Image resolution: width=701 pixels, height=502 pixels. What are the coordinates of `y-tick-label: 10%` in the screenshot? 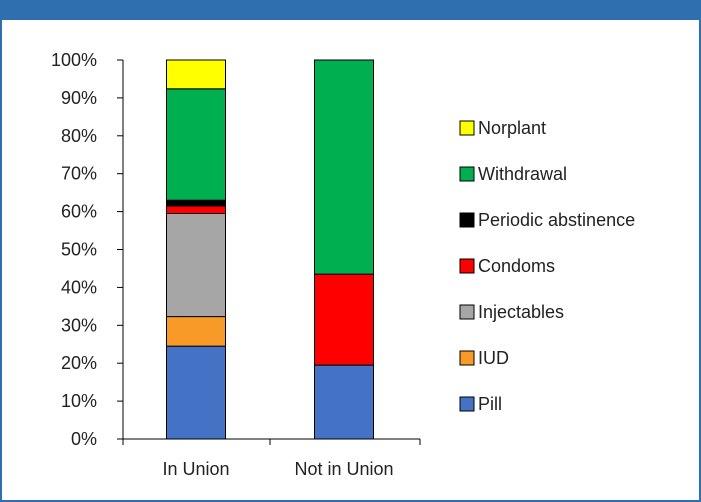 It's located at (79, 401).